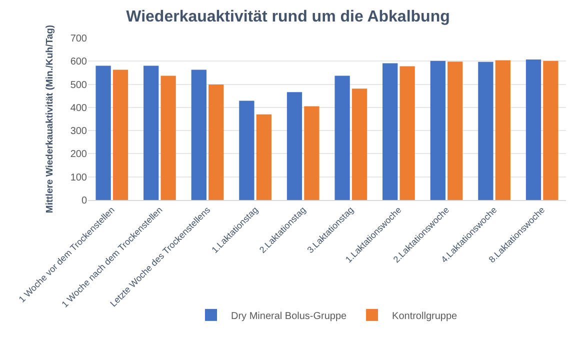  Describe the element at coordinates (79, 108) in the screenshot. I see `y-tick-label: 400` at that location.